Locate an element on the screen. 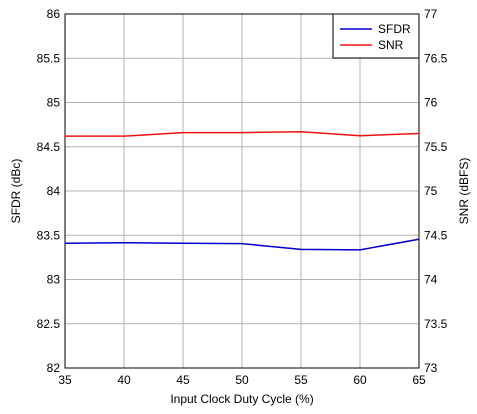 Image resolution: width=477 pixels, height=414 pixels. x-tick-label: 60 is located at coordinates (360, 380).